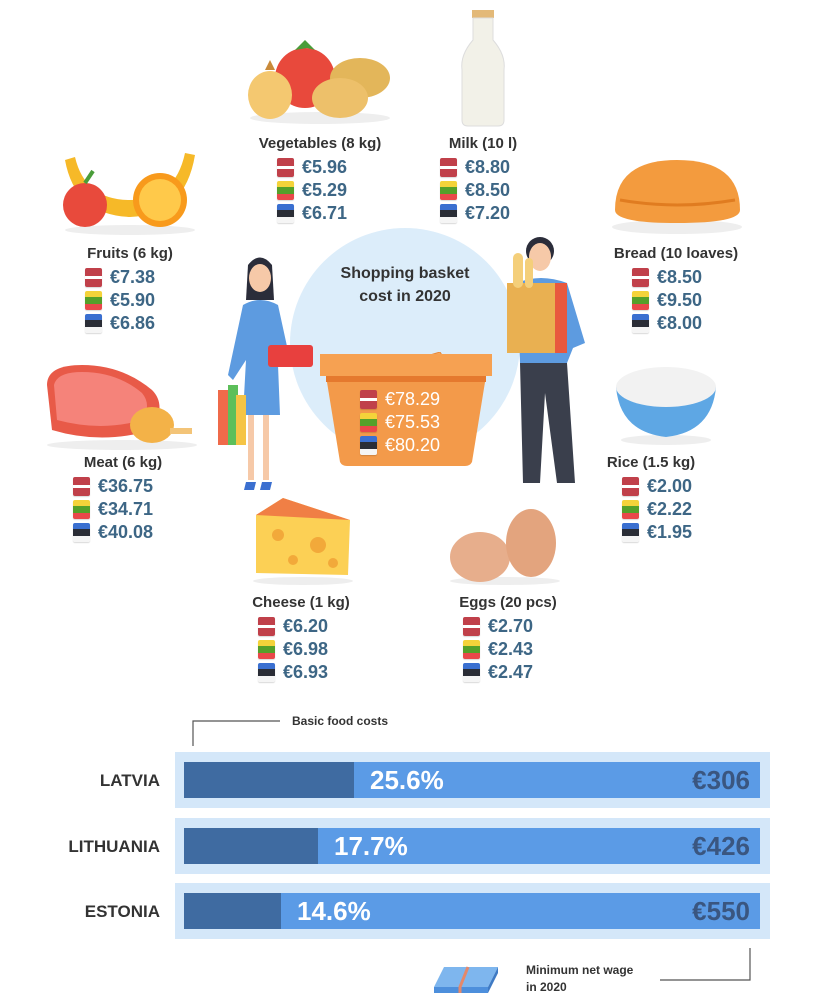 The image size is (814, 1000). Describe the element at coordinates (306, 626) in the screenshot. I see `cheese-price-latvia: €6.20` at that location.